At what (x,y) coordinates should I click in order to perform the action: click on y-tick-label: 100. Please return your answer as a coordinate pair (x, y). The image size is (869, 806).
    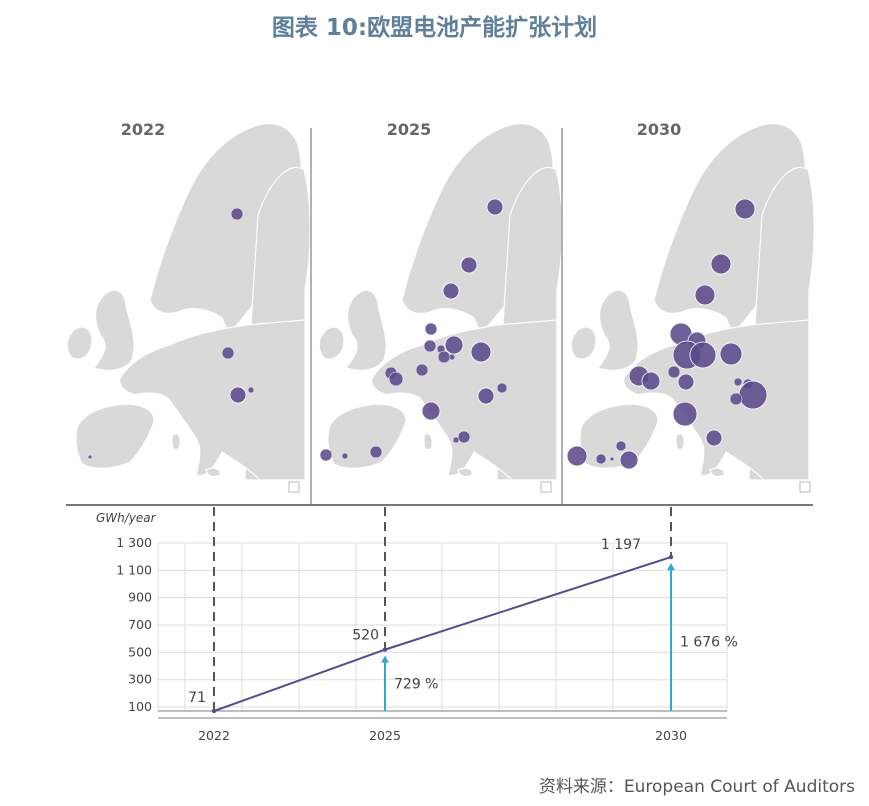
    Looking at the image, I should click on (140, 706).